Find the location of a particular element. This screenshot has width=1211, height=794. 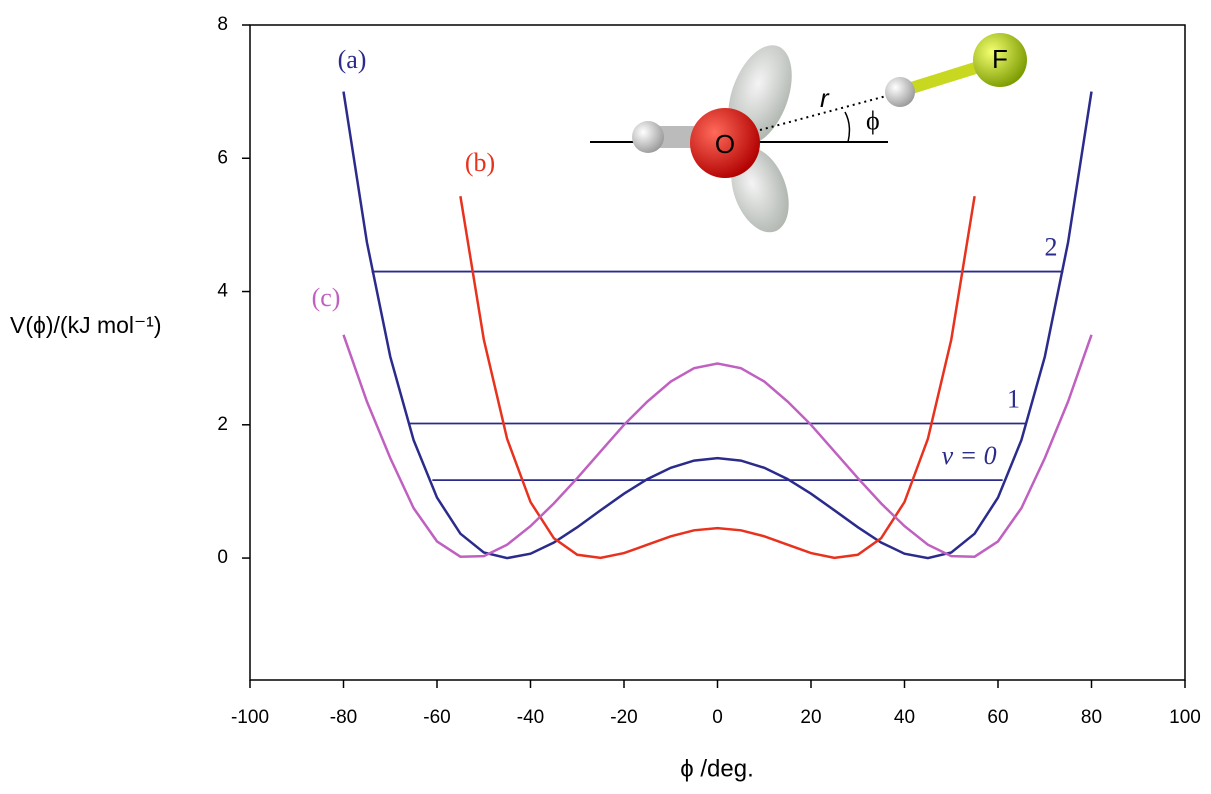

inset-molecule: O F r ϕ is located at coordinates (808, 133).